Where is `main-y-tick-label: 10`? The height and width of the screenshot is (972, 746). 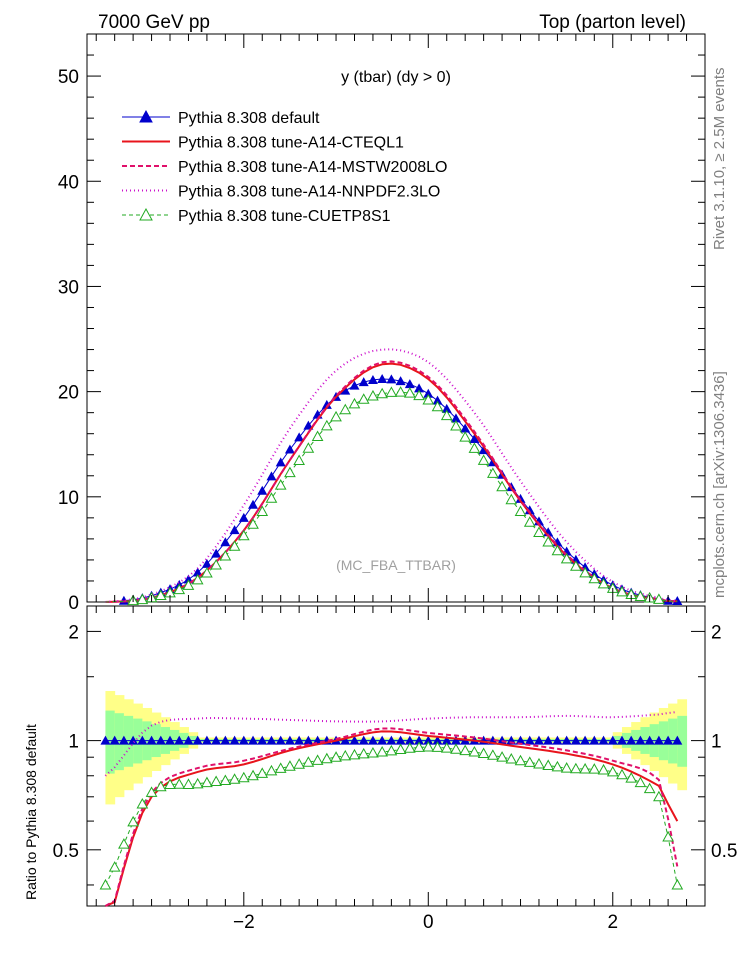
main-y-tick-label: 10 is located at coordinates (68, 498).